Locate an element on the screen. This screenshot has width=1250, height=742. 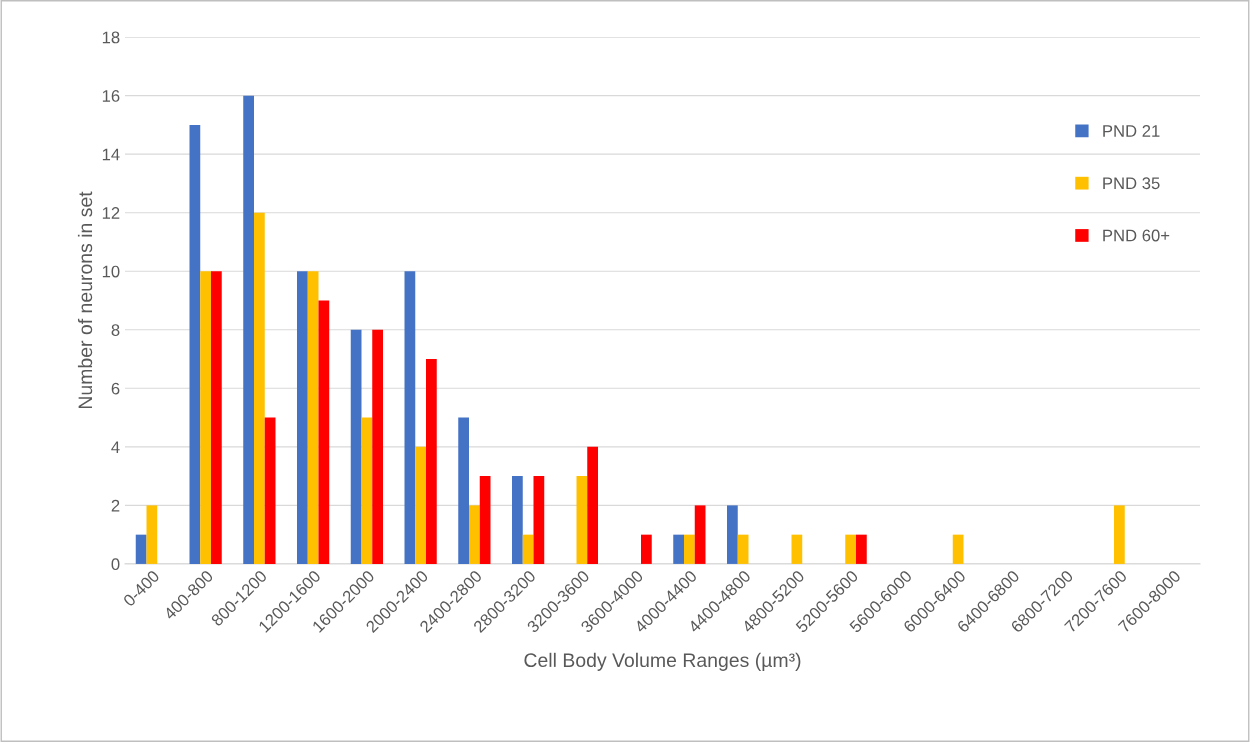
y-tick-label: 8 is located at coordinates (115, 330).